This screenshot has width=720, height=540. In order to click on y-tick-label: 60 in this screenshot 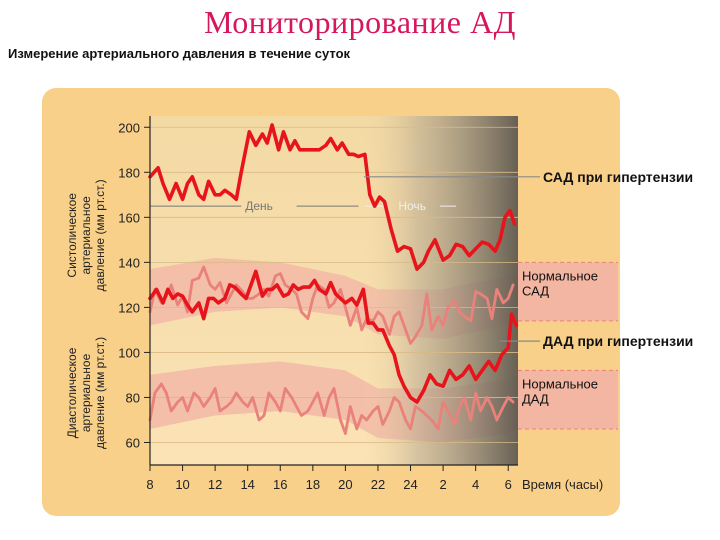, I will do `click(133, 442)`.